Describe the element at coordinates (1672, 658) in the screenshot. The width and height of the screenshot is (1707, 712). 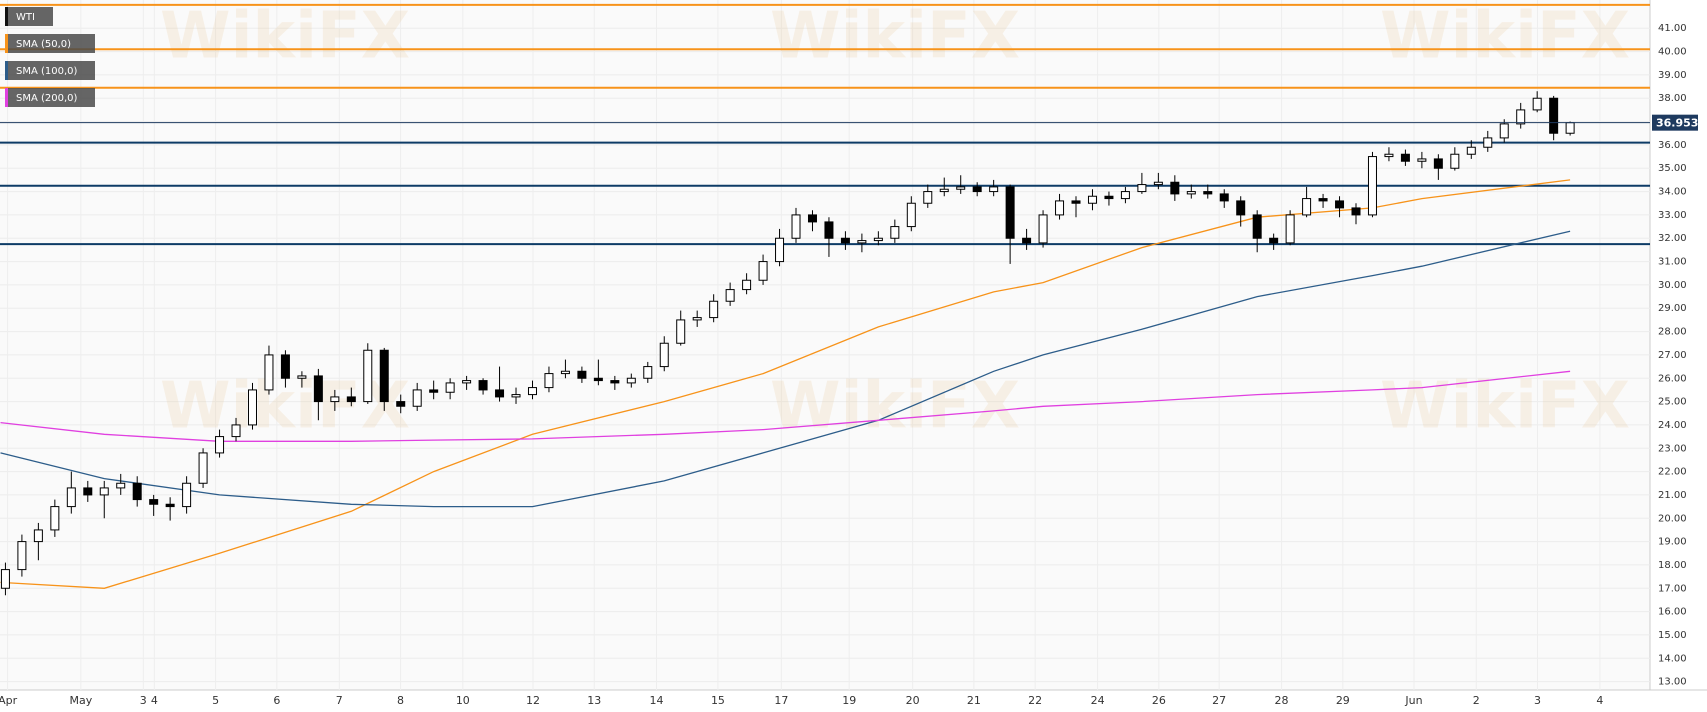
I see `y-tick-label: 14.00` at that location.